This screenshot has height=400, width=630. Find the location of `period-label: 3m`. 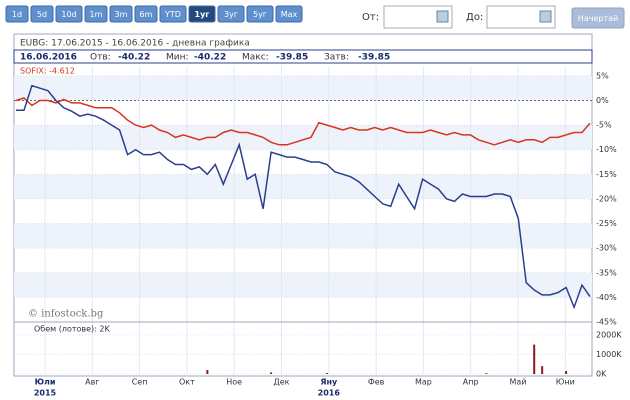

period-label: 3m is located at coordinates (121, 14).